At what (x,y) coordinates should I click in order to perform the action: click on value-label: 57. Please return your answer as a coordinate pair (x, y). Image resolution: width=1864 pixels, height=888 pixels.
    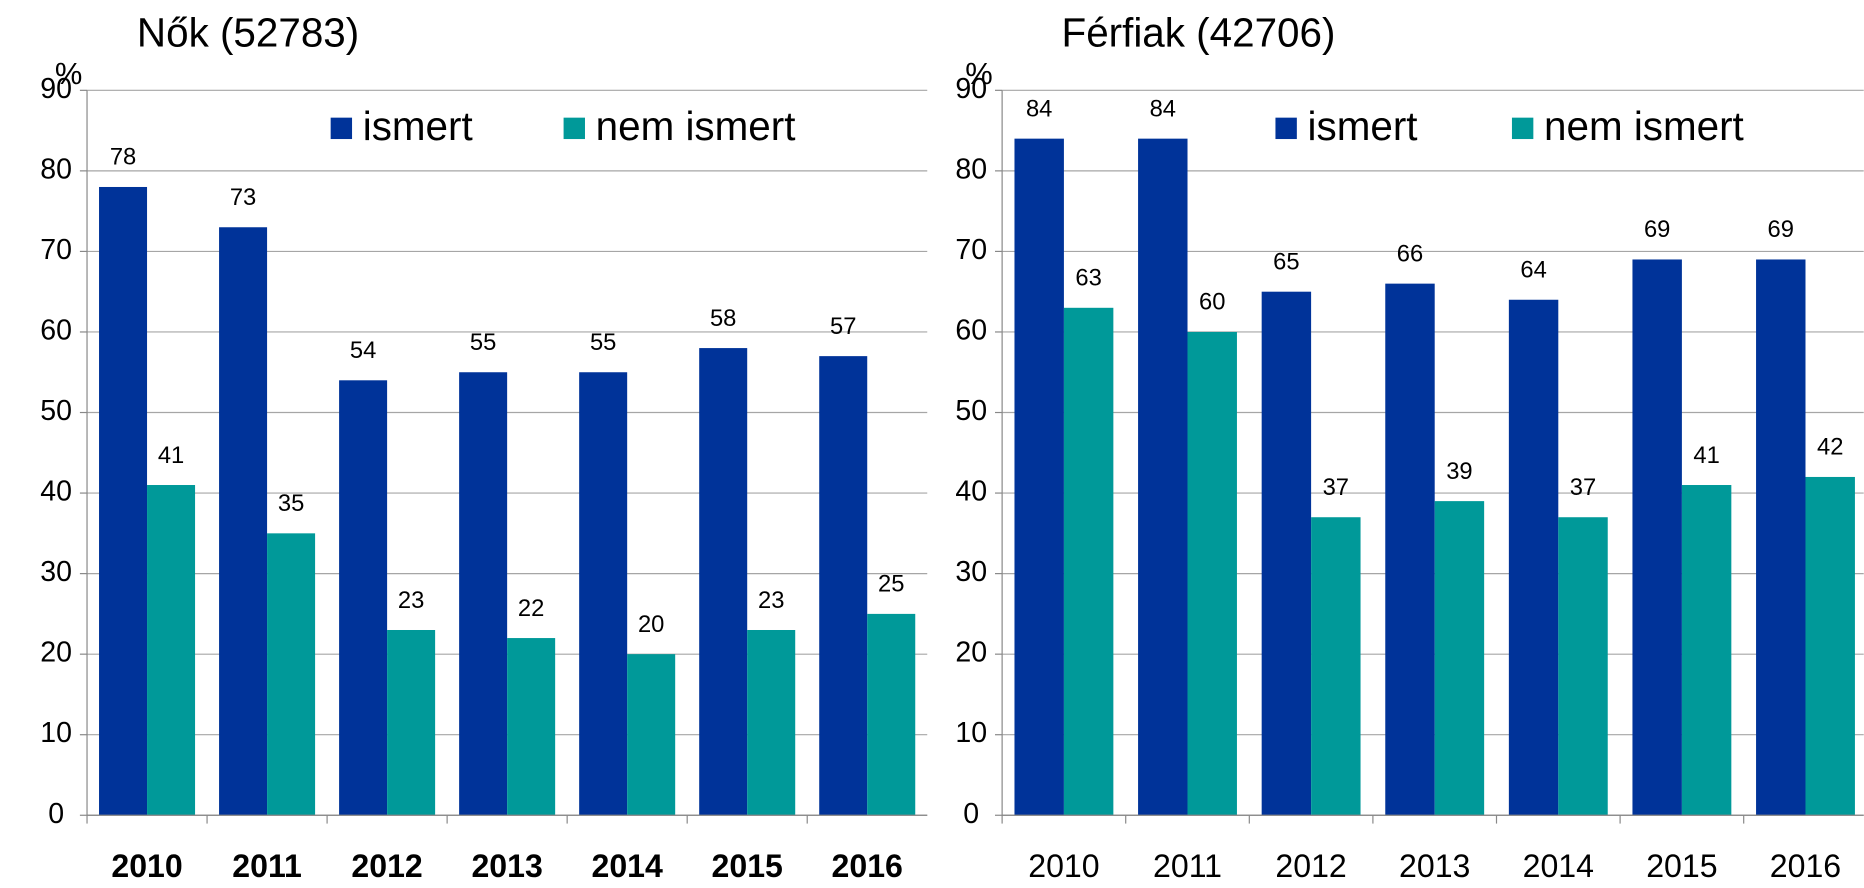
    Looking at the image, I should click on (843, 326).